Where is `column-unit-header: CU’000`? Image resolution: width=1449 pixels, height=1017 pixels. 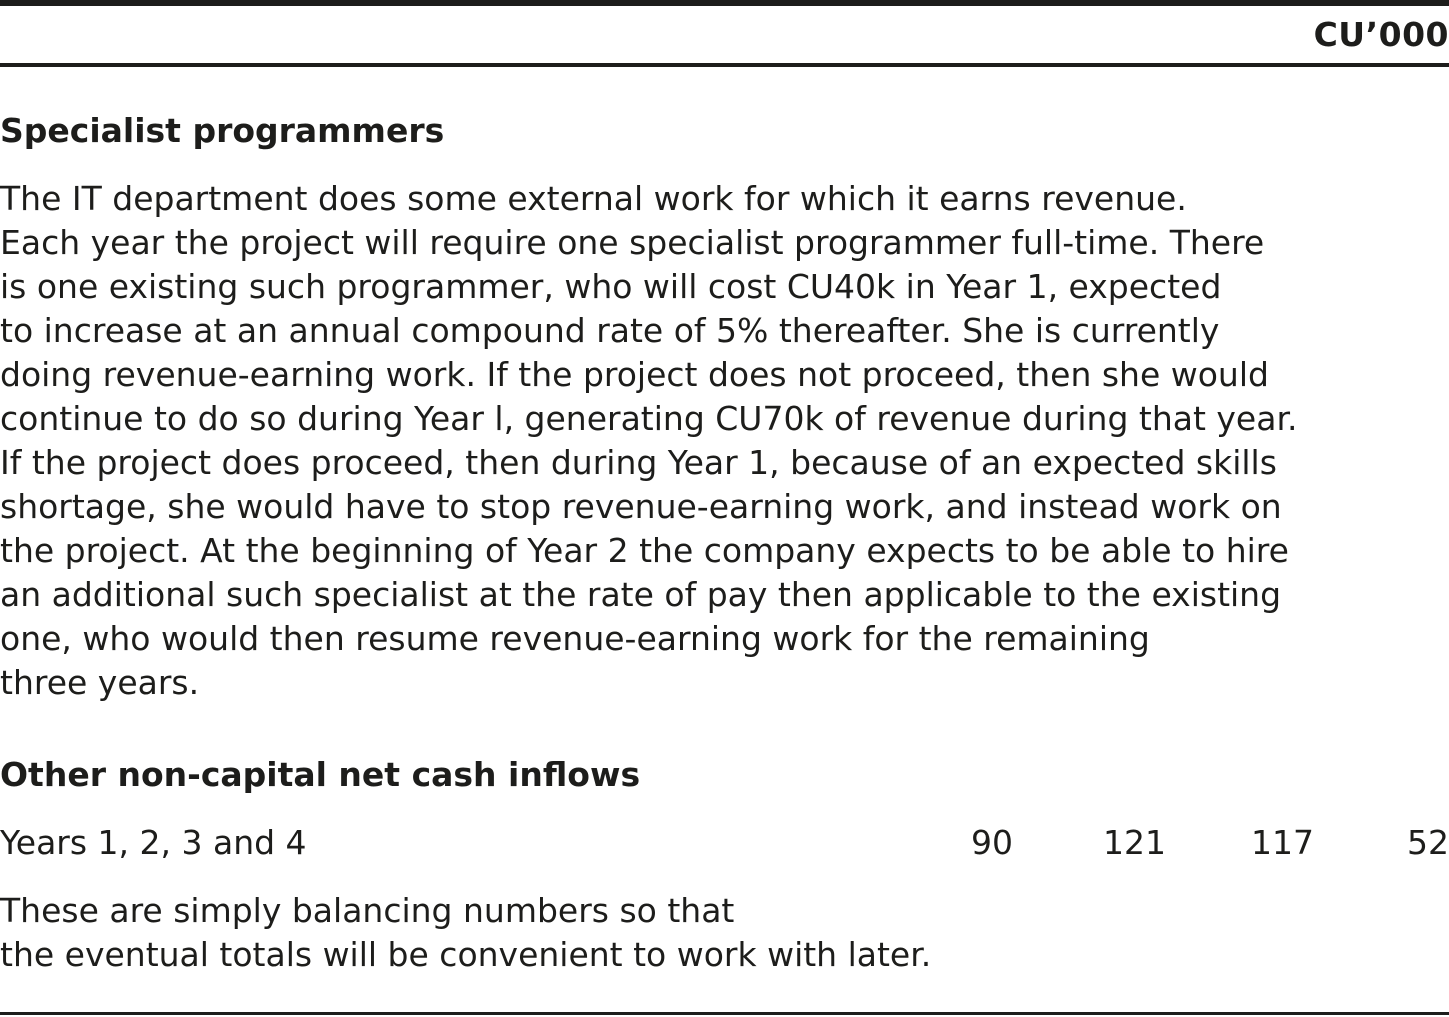
column-unit-header: CU’000 is located at coordinates (1381, 34).